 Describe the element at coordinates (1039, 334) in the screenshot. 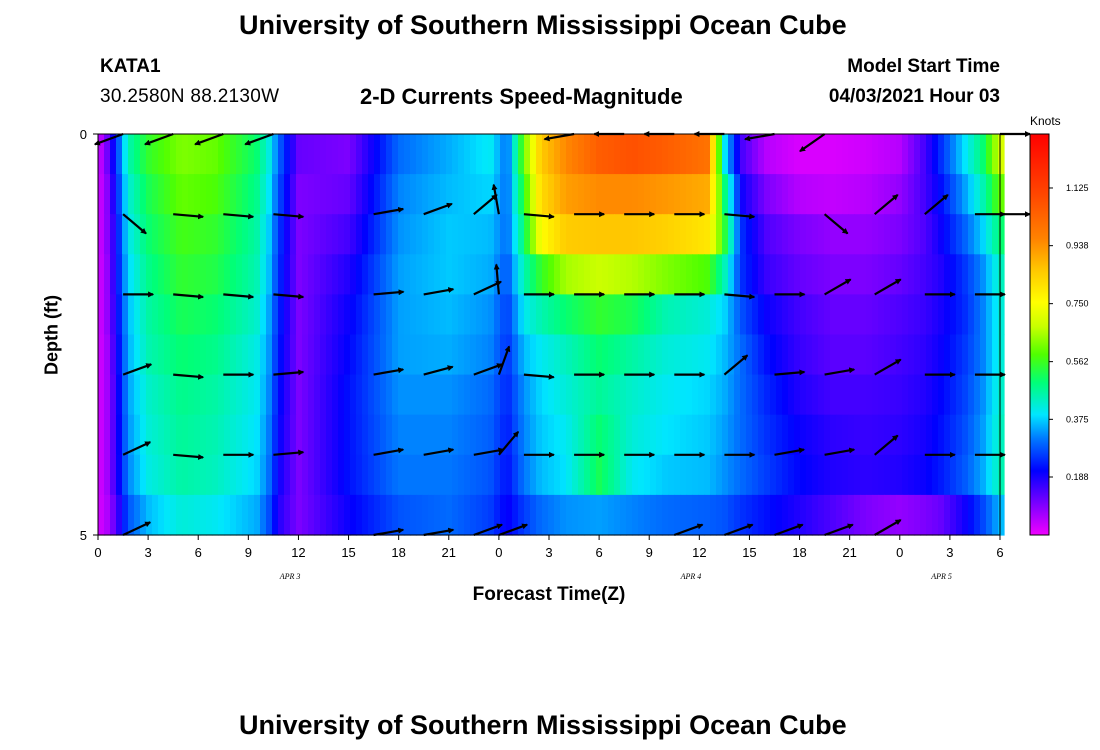

I see `colorbar-scale` at that location.